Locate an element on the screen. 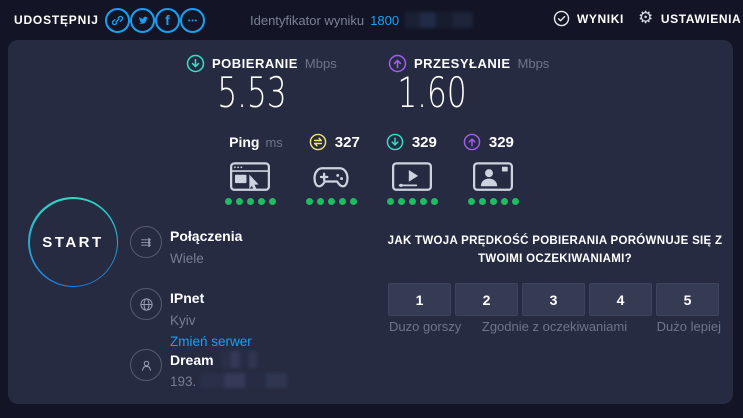 The height and width of the screenshot is (418, 743). share-more-button is located at coordinates (192, 20).